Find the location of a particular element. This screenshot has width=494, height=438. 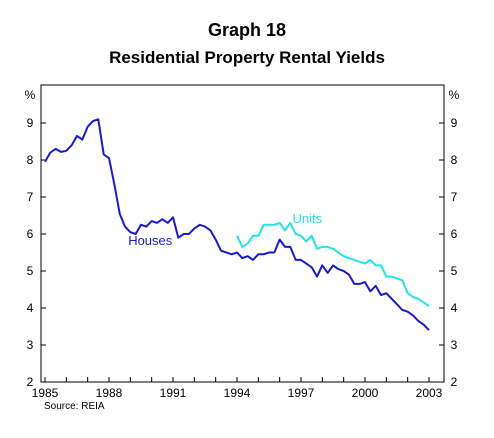

x-tick-label: 1997 is located at coordinates (301, 393).